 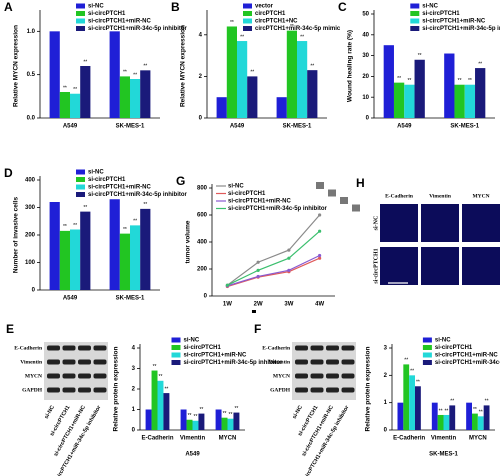 I want to click on protein-label: MYCN, so click(x=33, y=376).